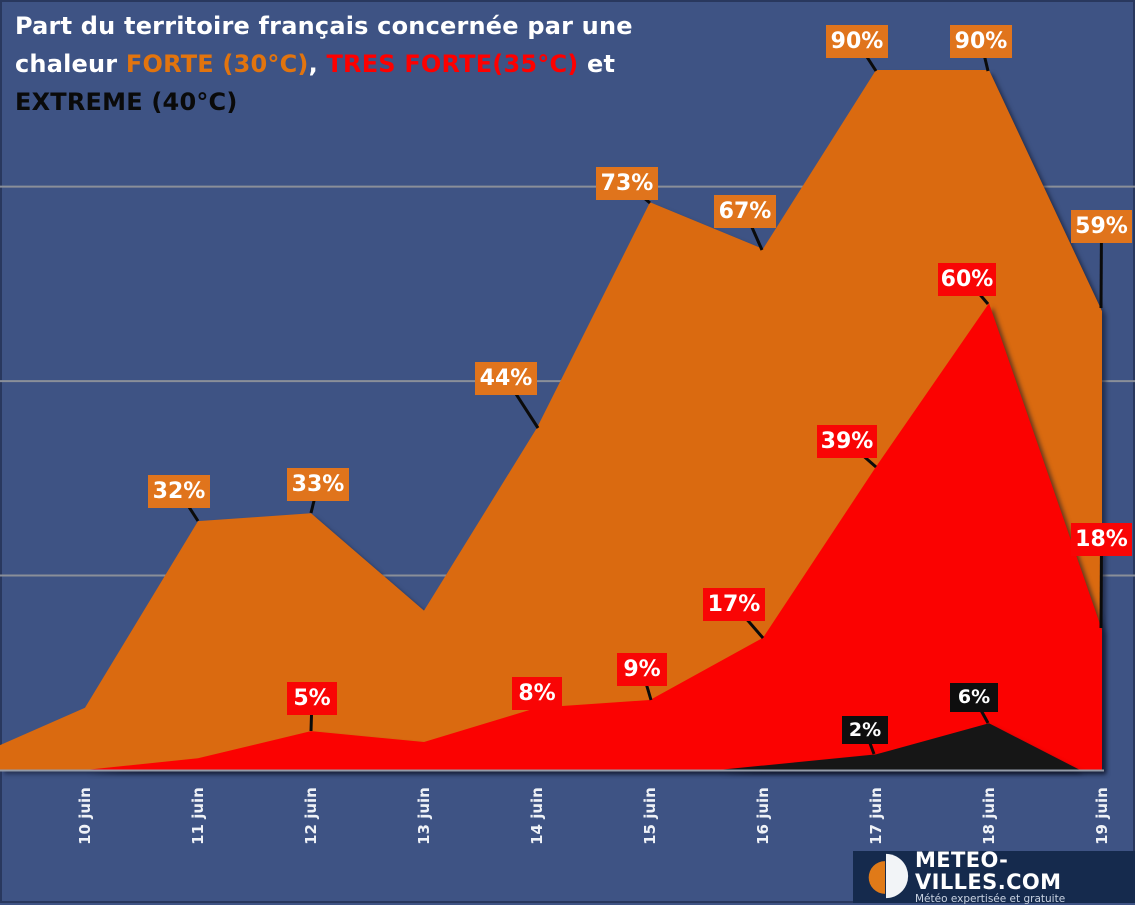  I want to click on axis-label-date: 17 juin, so click(876, 816).